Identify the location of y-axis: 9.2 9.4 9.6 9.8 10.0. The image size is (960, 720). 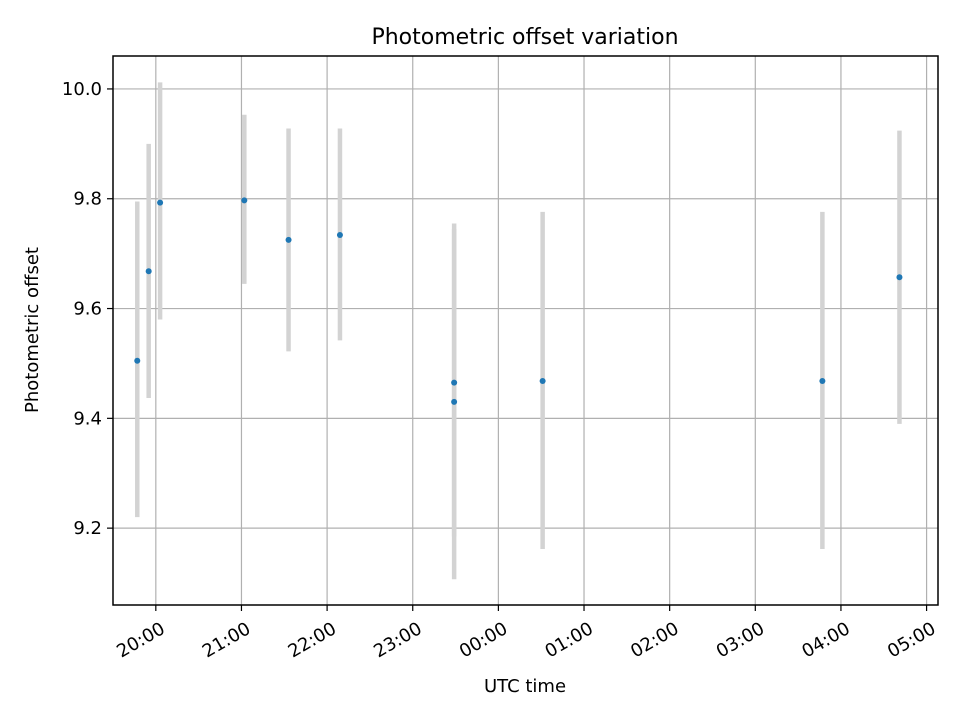
(87, 309).